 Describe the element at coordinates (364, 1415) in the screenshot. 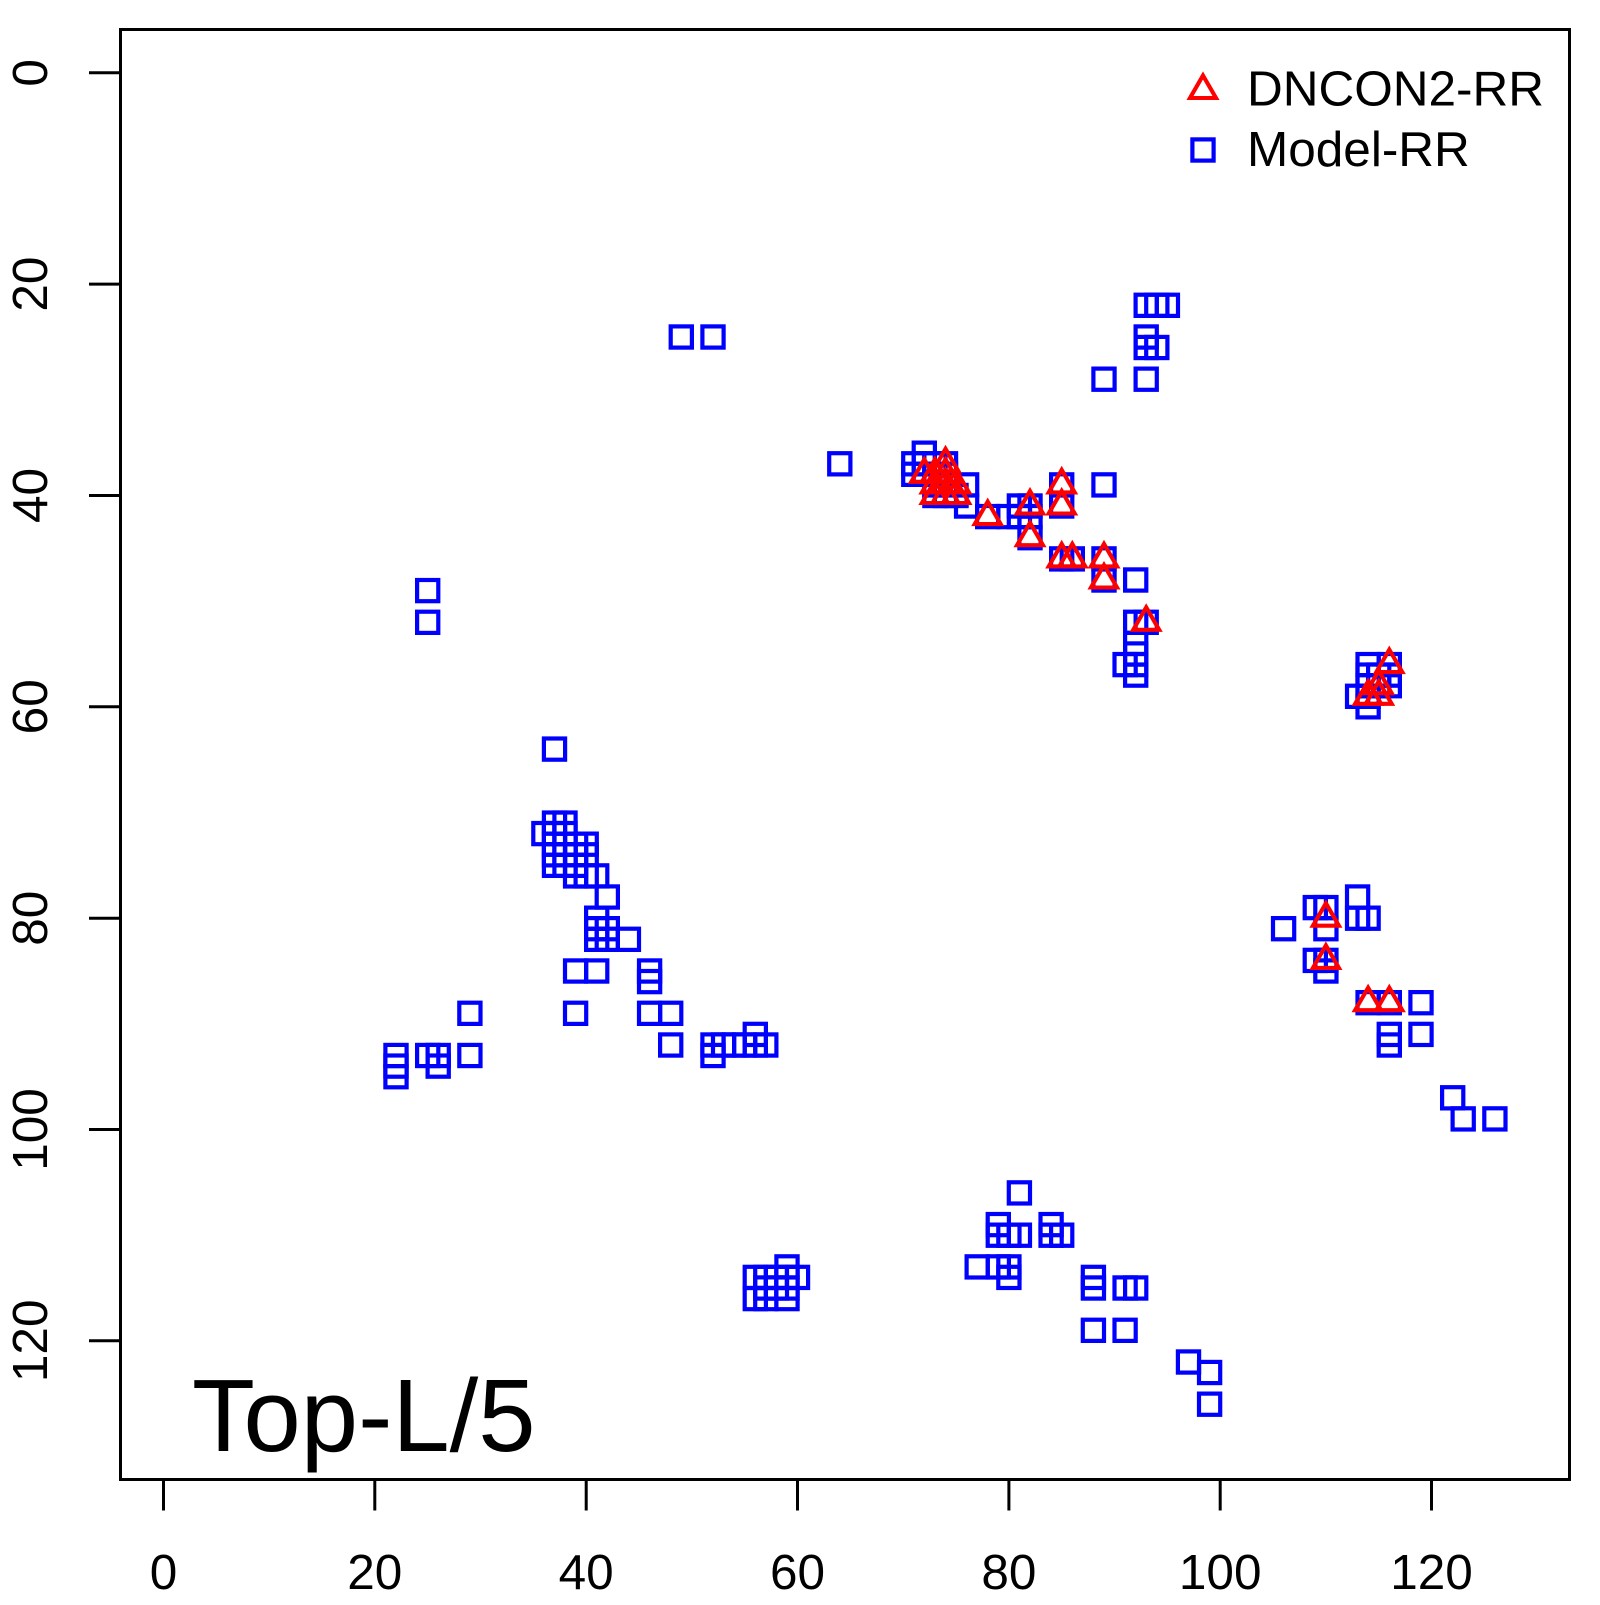

I see `svg-text: Top-L/5` at that location.